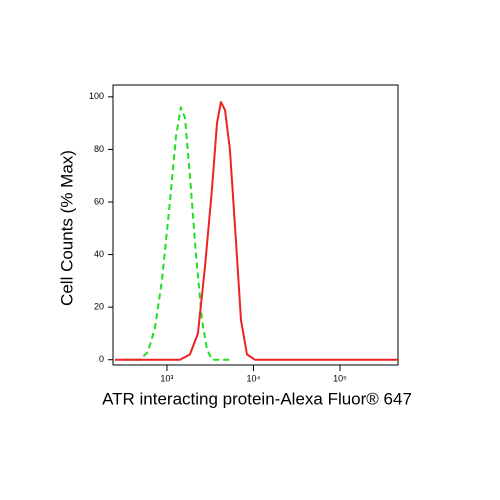  I want to click on y-tick-label: 80, so click(99, 149).